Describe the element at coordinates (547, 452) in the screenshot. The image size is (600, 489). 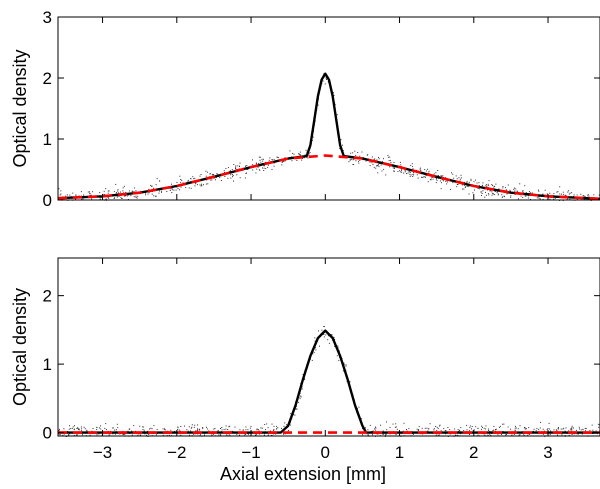
I see `x-tick-label: 3` at that location.